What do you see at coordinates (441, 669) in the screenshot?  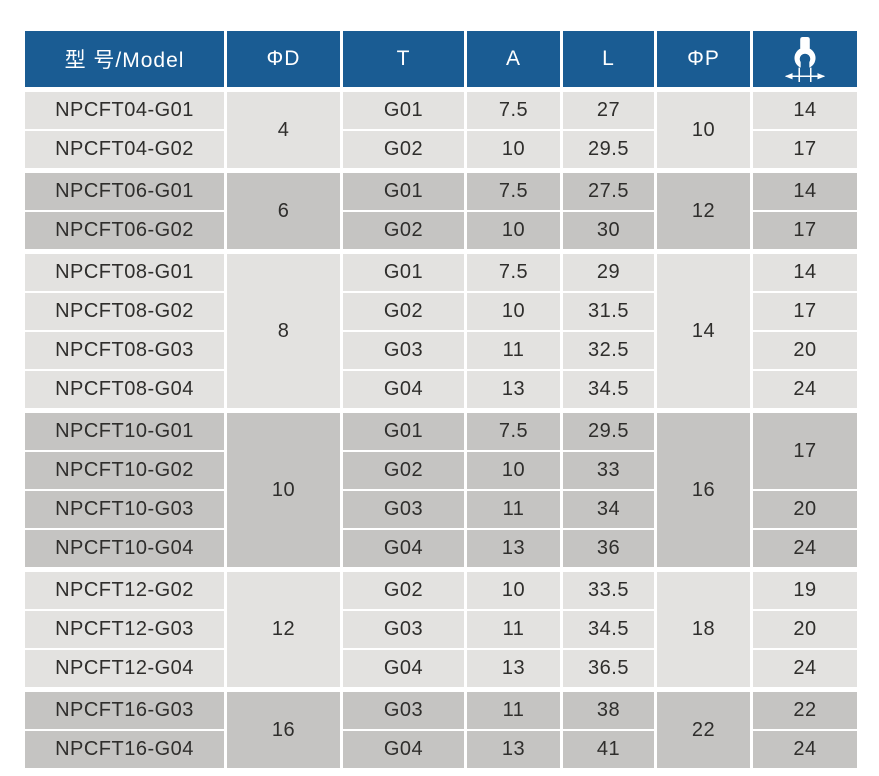 I see `table-row: NPCFT12-G04 G04 13 36.5 24` at bounding box center [441, 669].